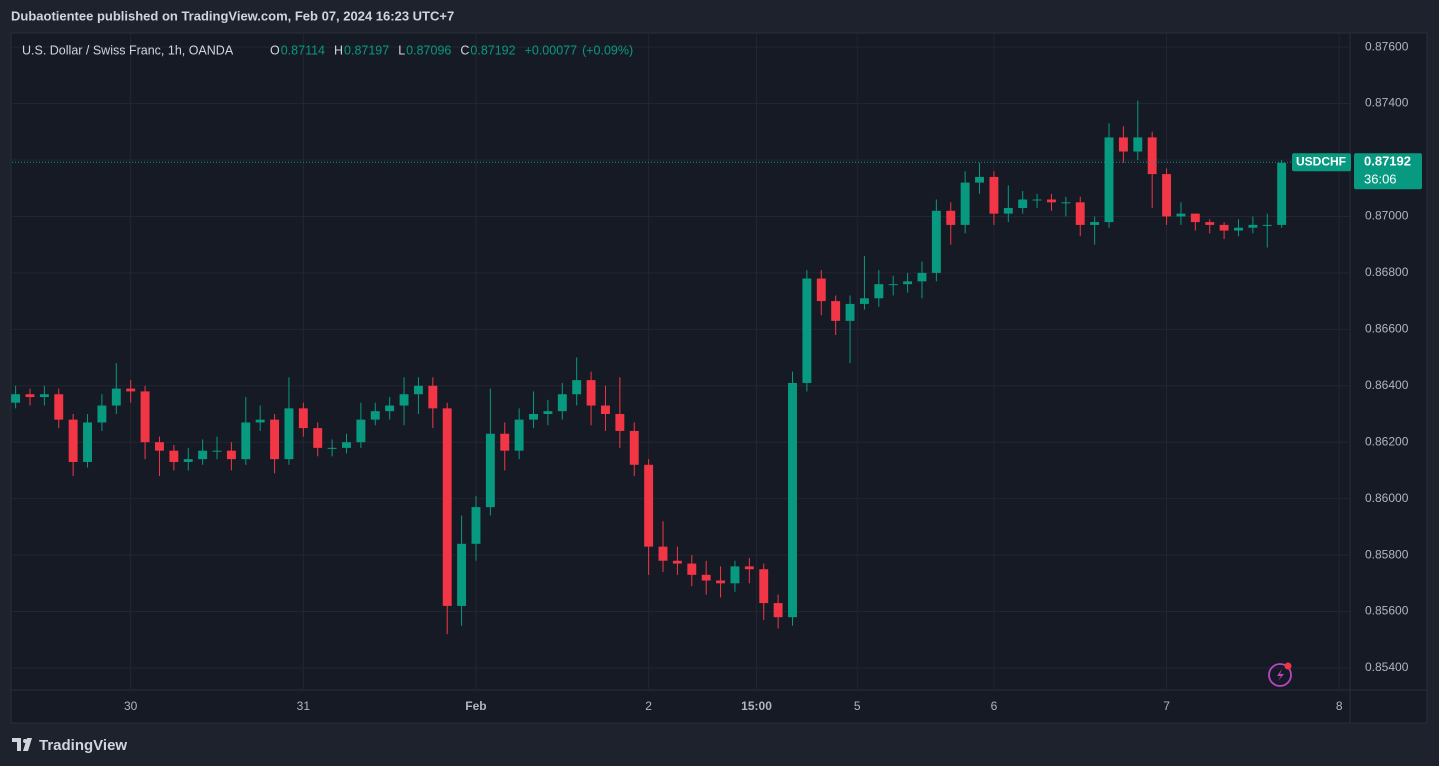 This screenshot has height=766, width=1439. What do you see at coordinates (304, 706) in the screenshot?
I see `x-tick-label: 31` at bounding box center [304, 706].